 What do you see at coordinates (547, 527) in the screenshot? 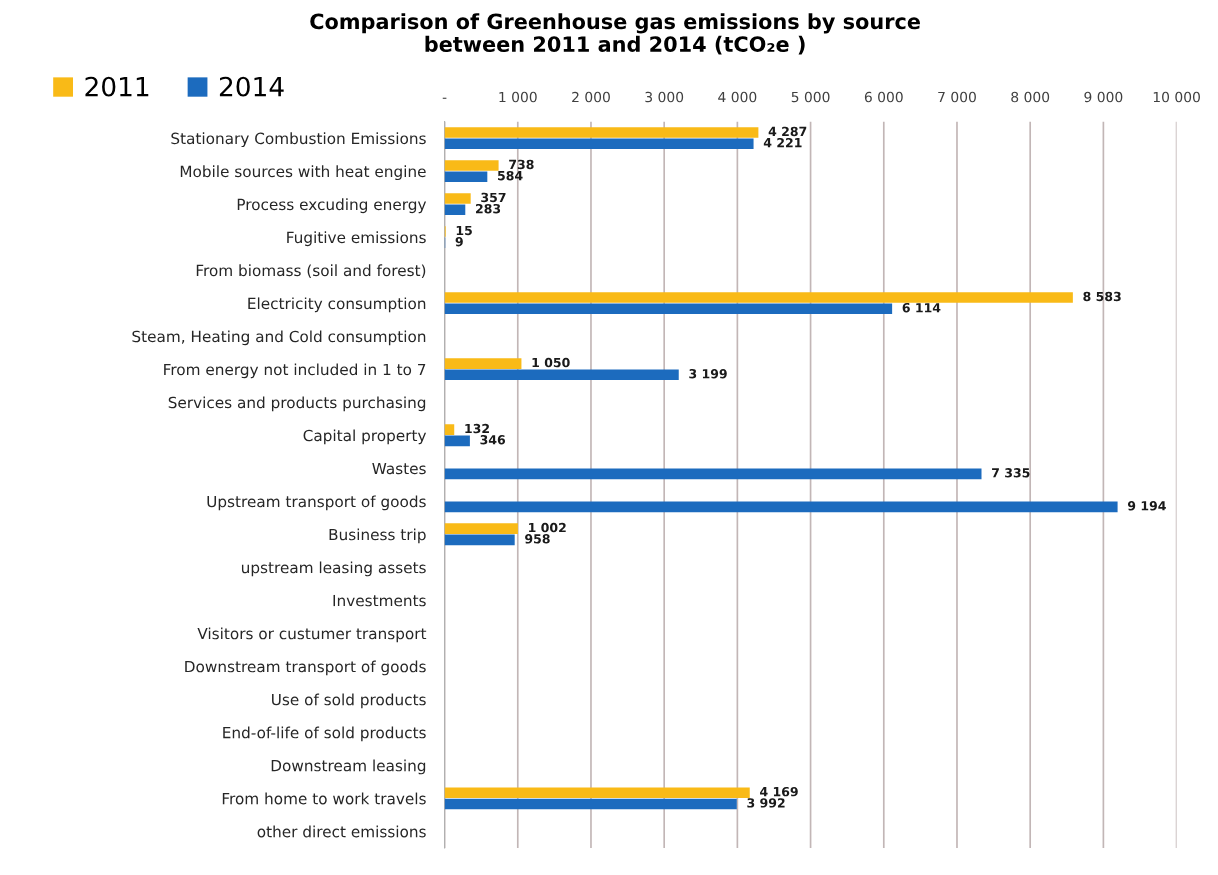
I see `data-label: 1 002` at bounding box center [547, 527].